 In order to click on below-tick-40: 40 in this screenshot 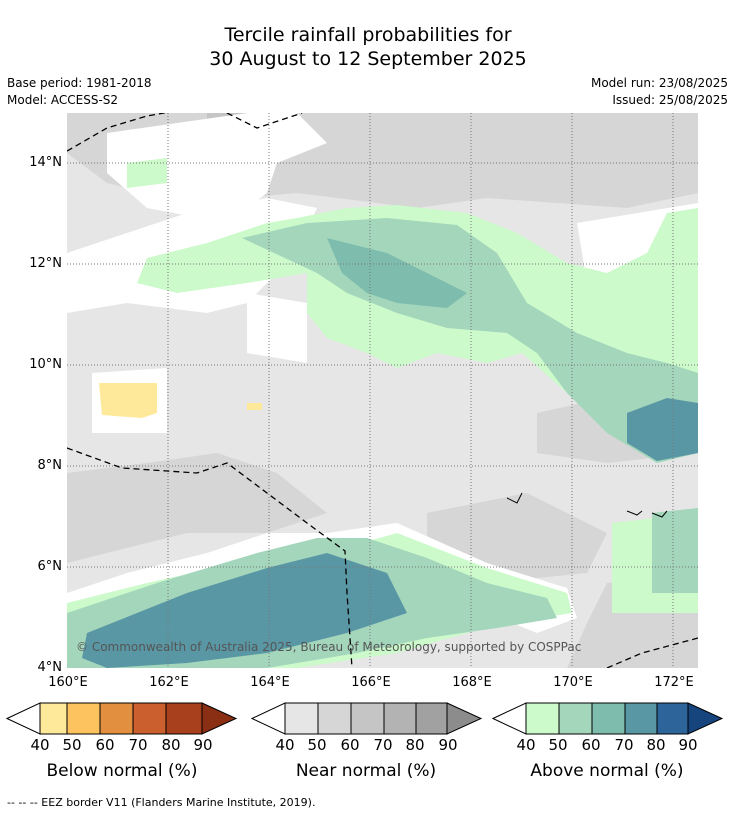, I will do `click(40, 745)`.